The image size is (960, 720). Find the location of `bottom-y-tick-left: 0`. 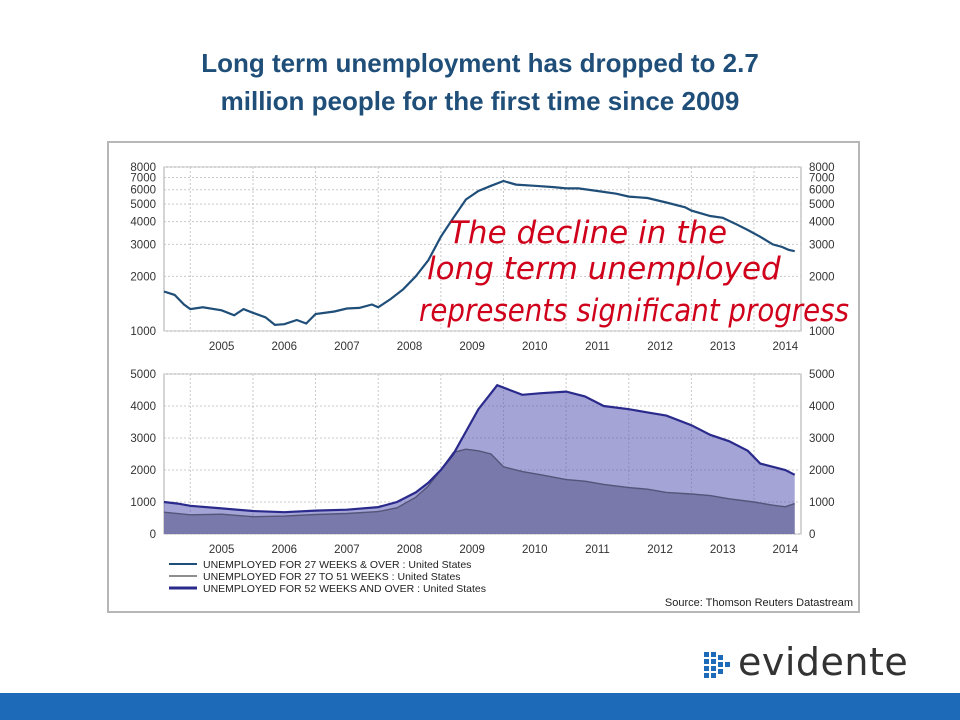

bottom-y-tick-left: 0 is located at coordinates (153, 535).